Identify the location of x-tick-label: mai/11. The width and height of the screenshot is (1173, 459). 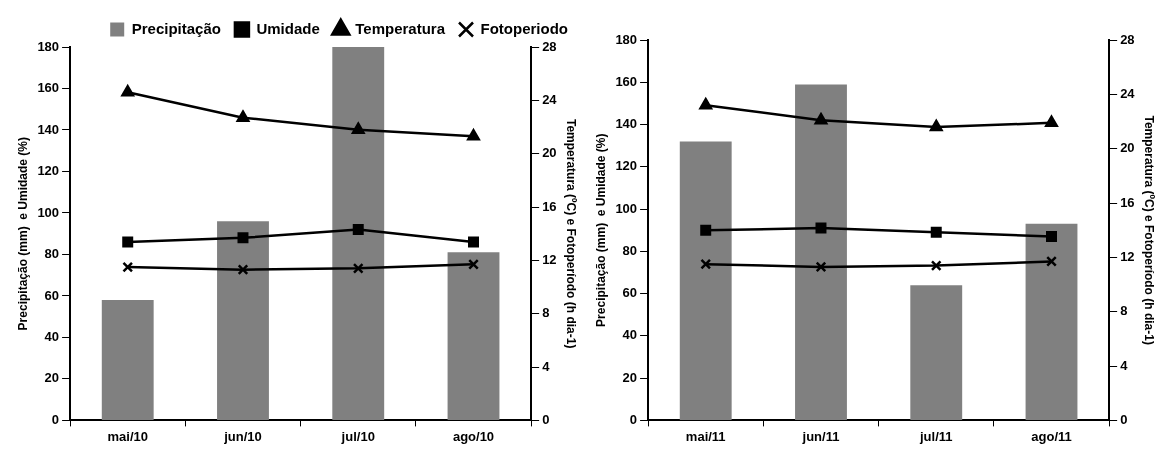
(705, 436).